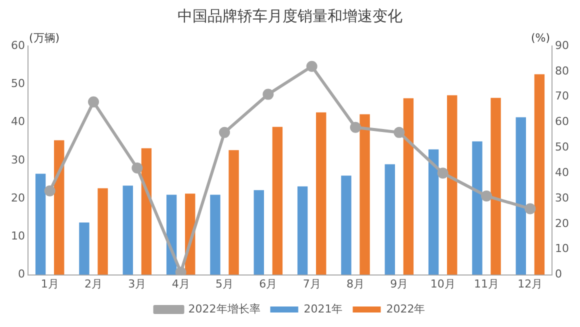 The height and width of the screenshot is (327, 580). Describe the element at coordinates (17, 121) in the screenshot. I see `y-tick-label: 40` at that location.